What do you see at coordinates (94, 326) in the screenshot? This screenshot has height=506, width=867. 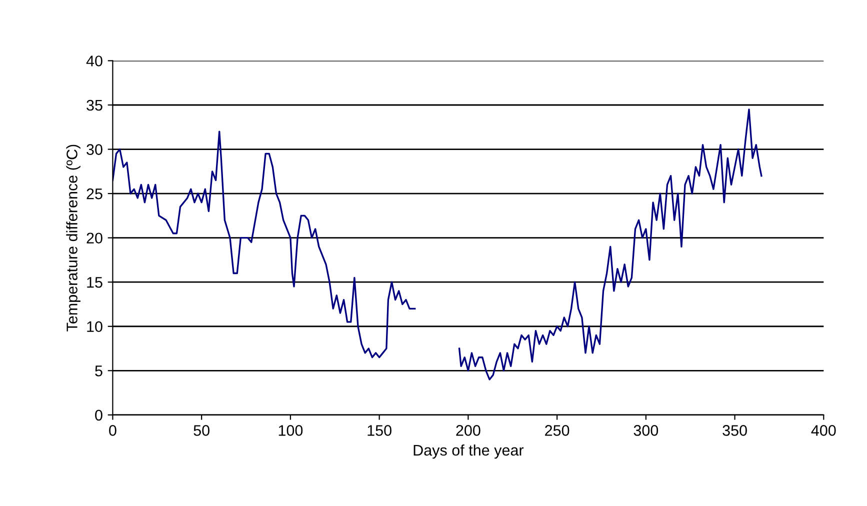 I see `y-tick-label: 10` at bounding box center [94, 326].